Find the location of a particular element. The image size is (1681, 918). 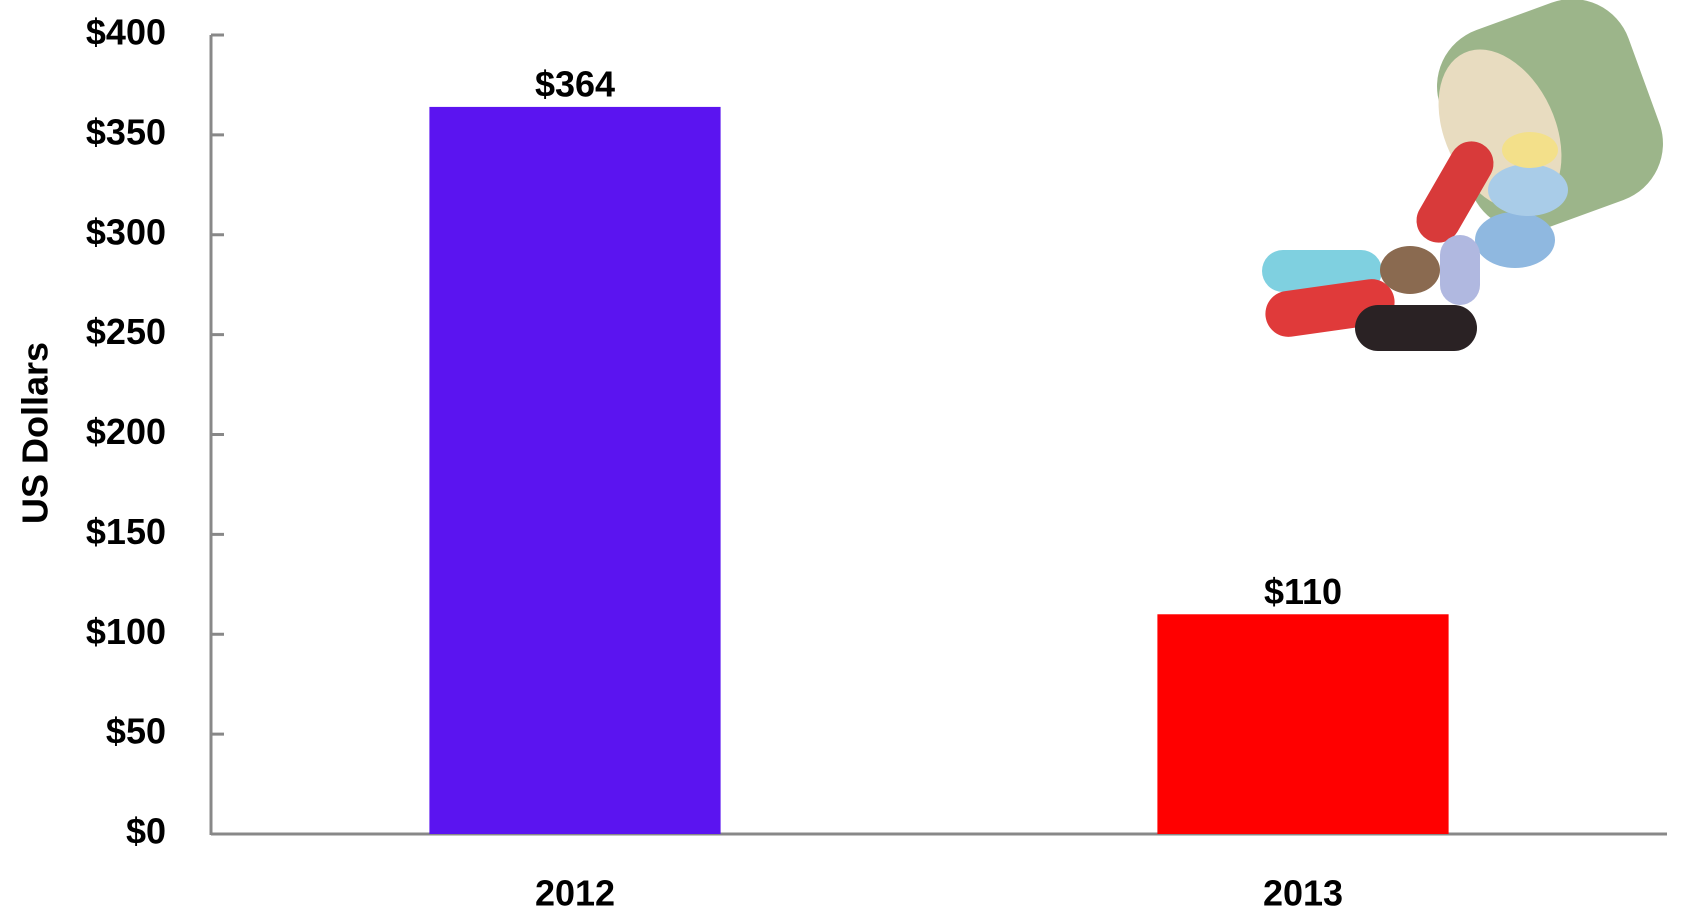

y-tick-label: $250 is located at coordinates (126, 331).